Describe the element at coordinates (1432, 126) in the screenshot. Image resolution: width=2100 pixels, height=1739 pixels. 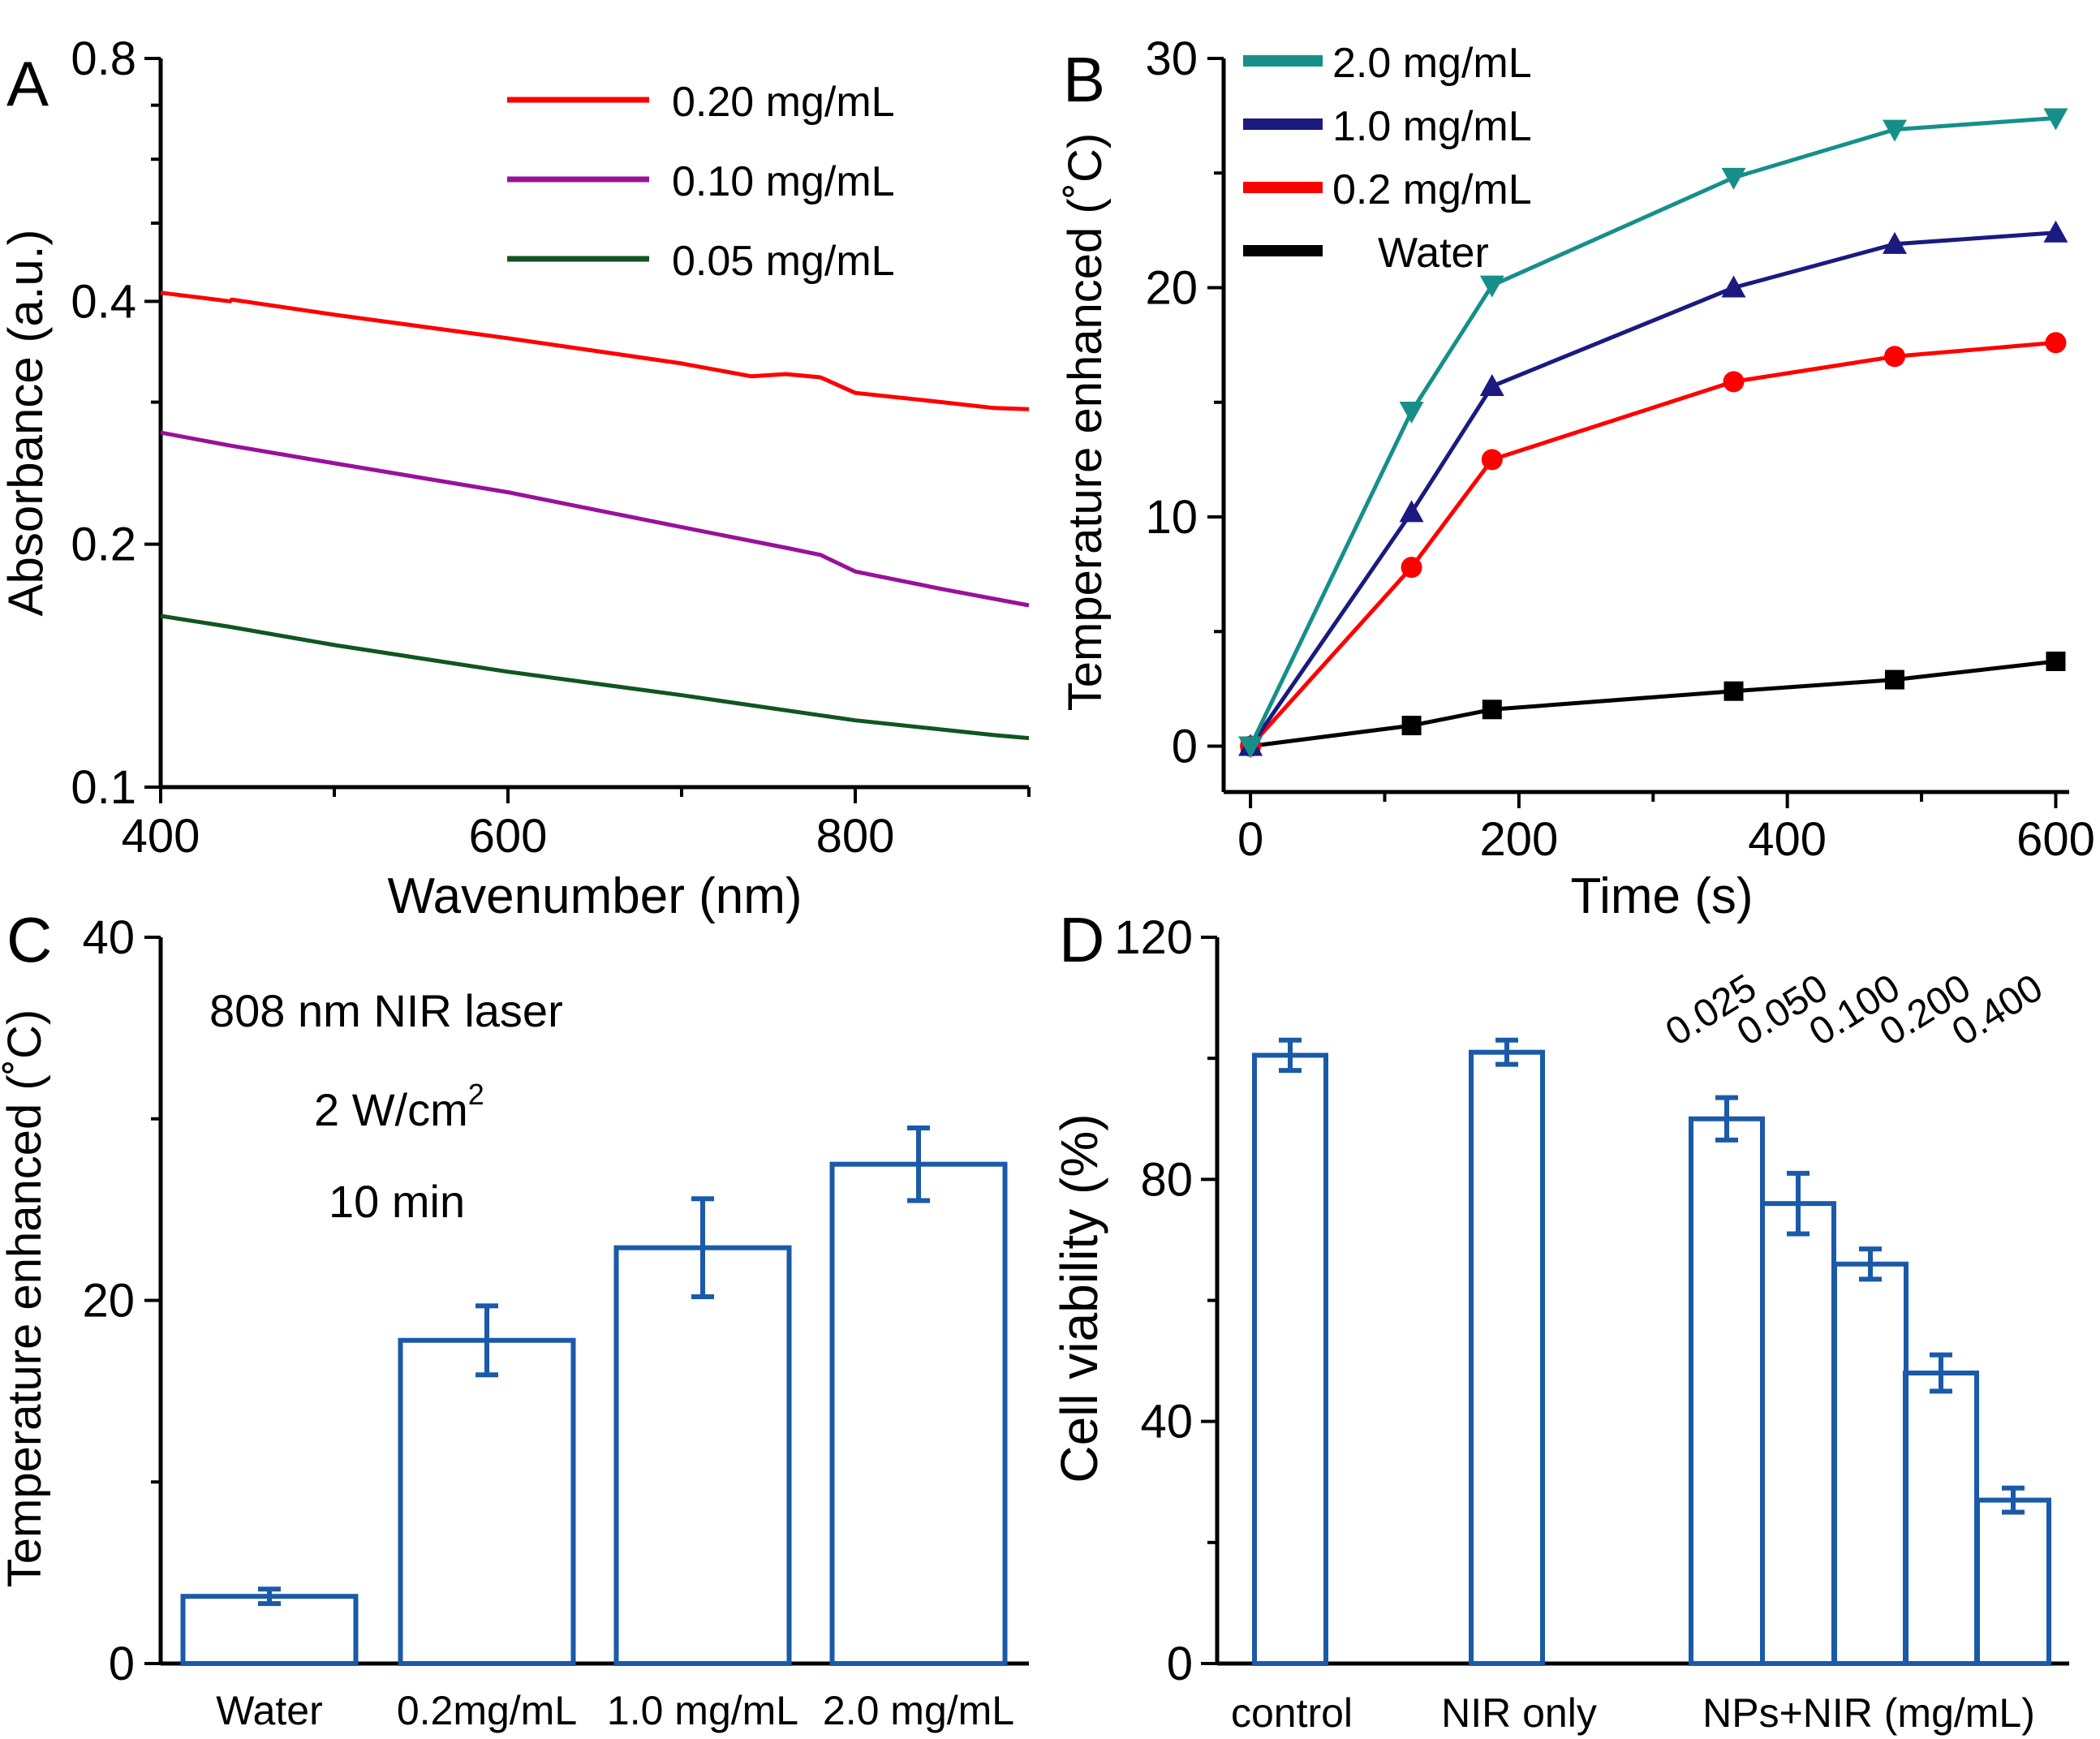
I see `legend-label: 1.0 mg/mL` at that location.